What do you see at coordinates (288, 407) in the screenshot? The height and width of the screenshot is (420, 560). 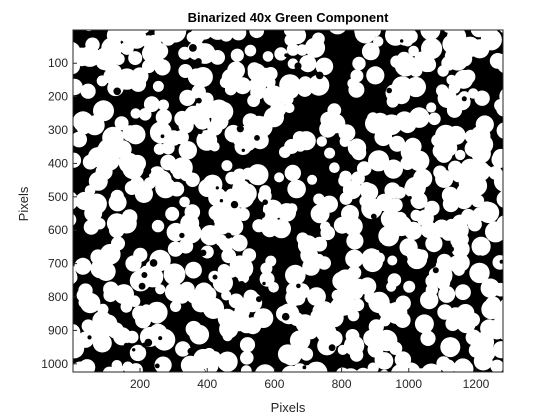 I see `x-axis-label: Pixels` at bounding box center [288, 407].